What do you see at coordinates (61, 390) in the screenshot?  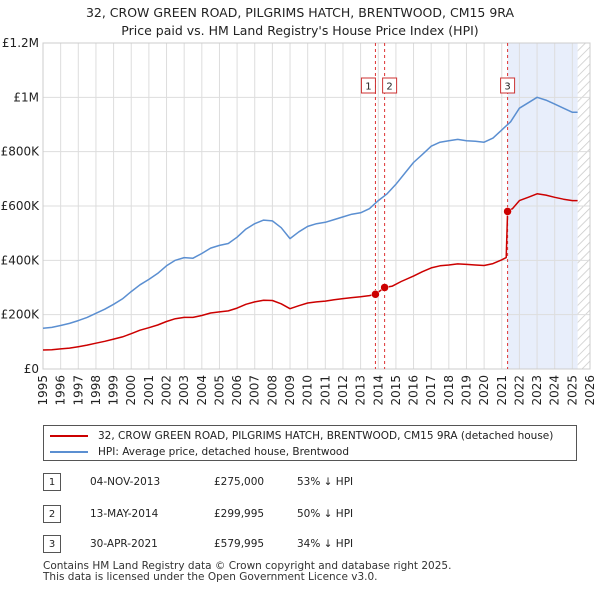 I see `x-tick-label: 1996` at bounding box center [61, 390].